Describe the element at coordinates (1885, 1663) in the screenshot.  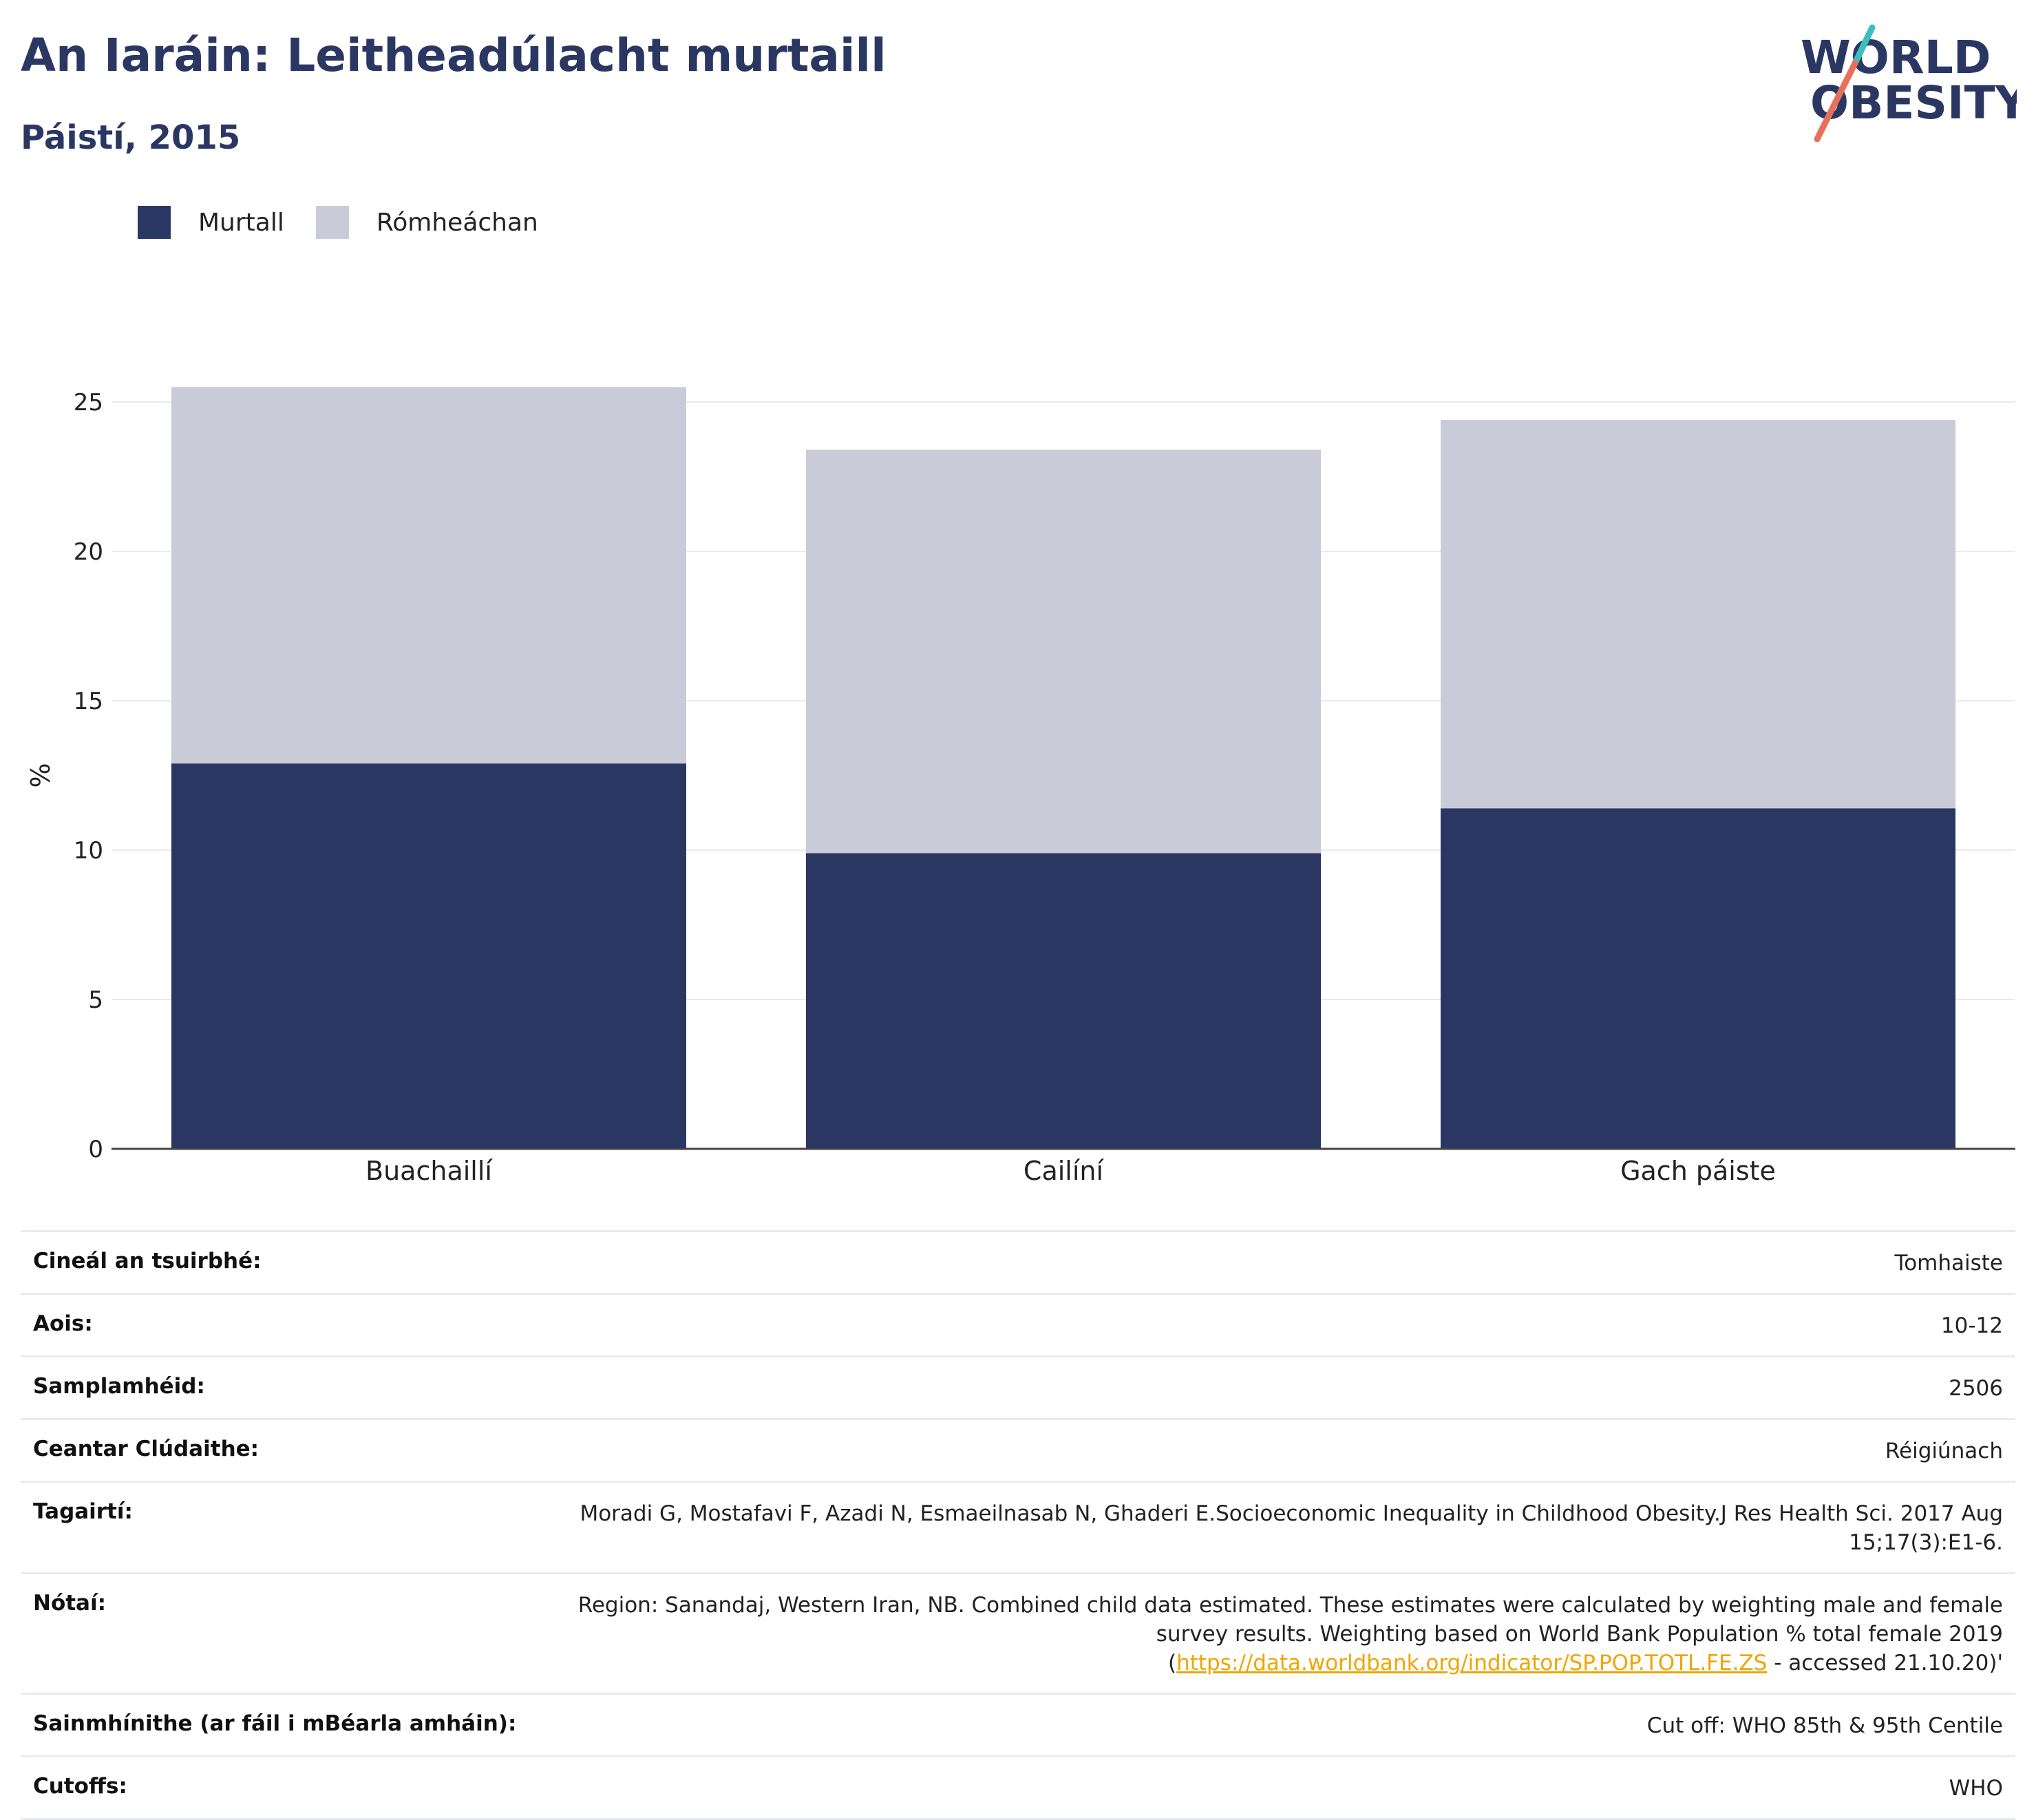
I see `notes-text-end: - accessed 21.10.20)'` at that location.